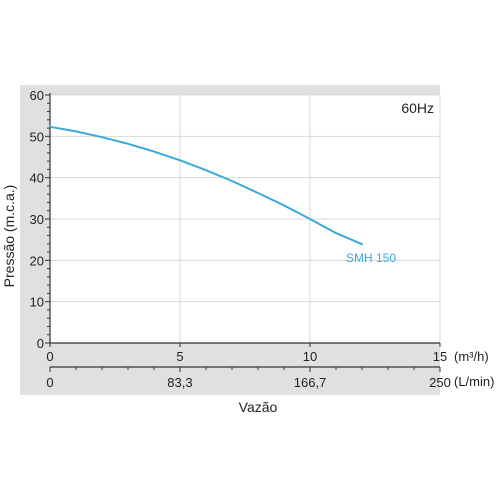 Image resolution: width=500 pixels, height=500 pixels. I want to click on secondary-axis-band, so click(245, 380).